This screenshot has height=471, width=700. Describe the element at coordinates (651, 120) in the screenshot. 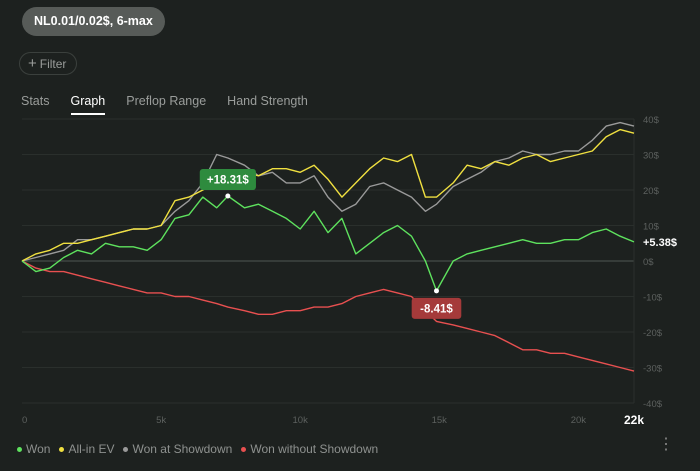

I see `y-tick-label: 40$` at that location.